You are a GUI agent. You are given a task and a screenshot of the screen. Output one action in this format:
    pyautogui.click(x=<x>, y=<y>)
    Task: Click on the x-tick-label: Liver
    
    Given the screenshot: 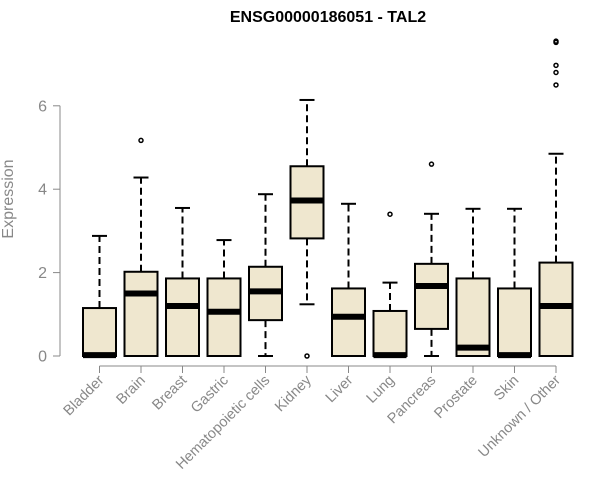 What is the action you would take?
    pyautogui.click(x=340, y=389)
    